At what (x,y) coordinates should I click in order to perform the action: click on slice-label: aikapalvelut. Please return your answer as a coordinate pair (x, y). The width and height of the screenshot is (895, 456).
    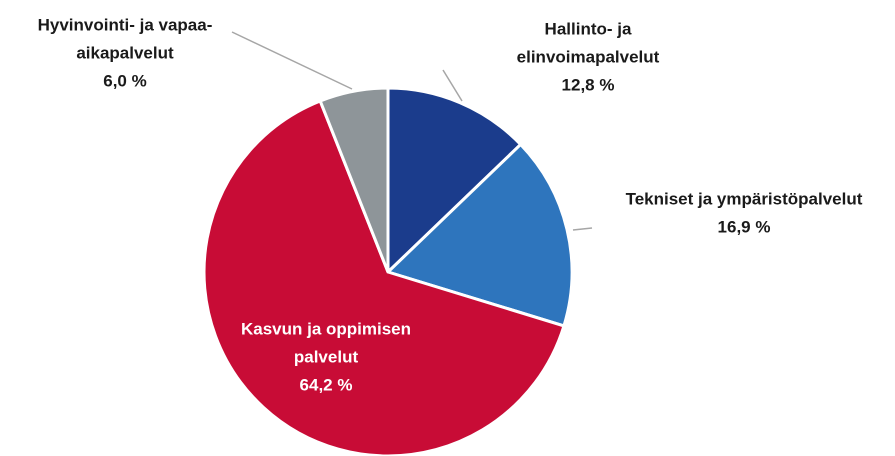
    Looking at the image, I should click on (125, 52).